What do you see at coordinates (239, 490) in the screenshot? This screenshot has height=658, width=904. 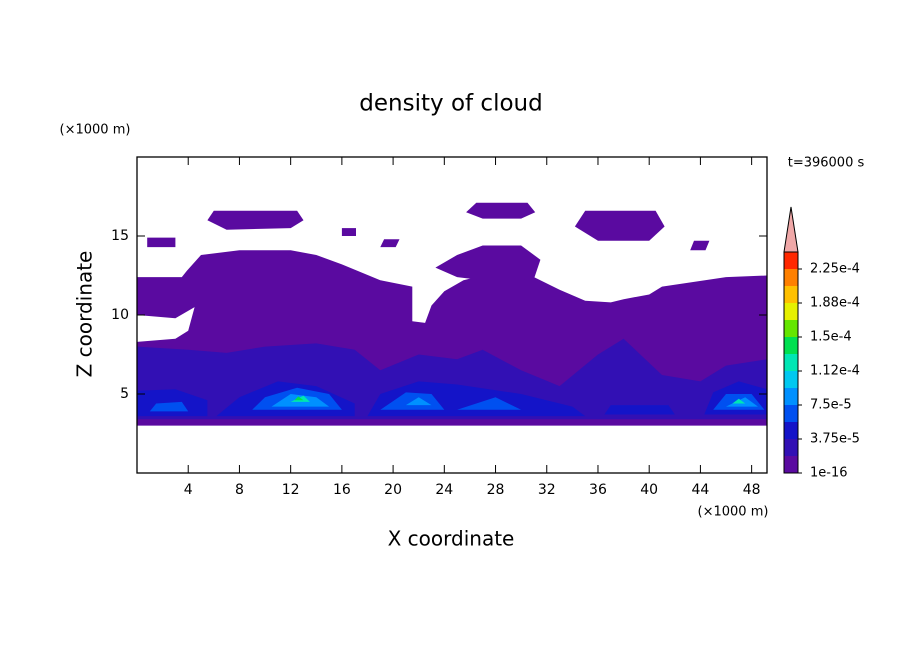 I see `x-tick-label: 8` at bounding box center [239, 490].